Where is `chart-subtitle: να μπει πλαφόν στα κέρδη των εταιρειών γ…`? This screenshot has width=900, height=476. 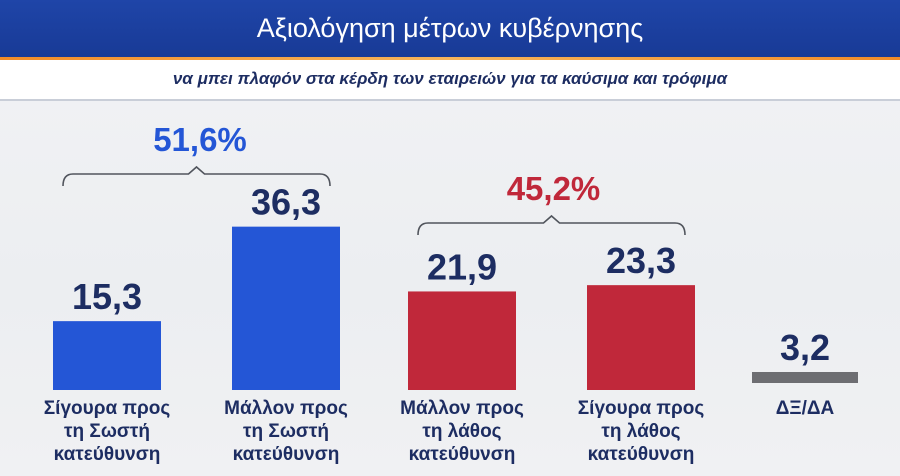
chart-subtitle: να μπει πλαφόν στα κέρδη των εταιρειών γ… is located at coordinates (450, 80).